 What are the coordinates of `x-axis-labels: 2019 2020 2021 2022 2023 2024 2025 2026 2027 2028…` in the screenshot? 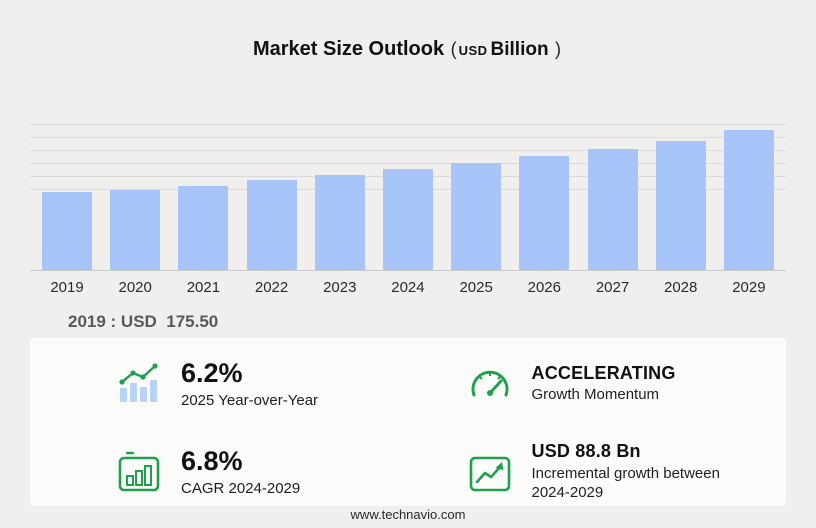 It's located at (408, 287).